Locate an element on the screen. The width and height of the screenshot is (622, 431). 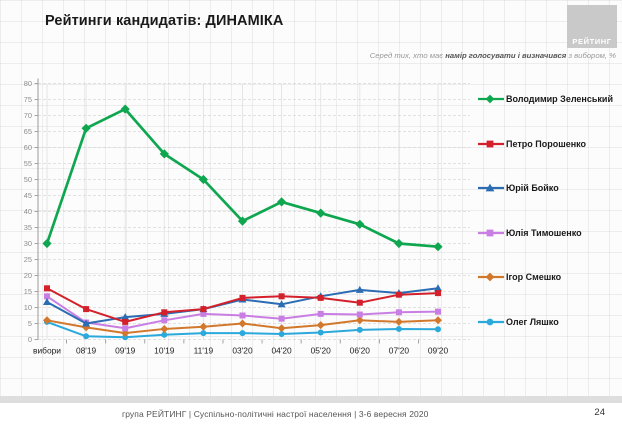
rating-group-logo: РЕЙТИНГ is located at coordinates (592, 26).